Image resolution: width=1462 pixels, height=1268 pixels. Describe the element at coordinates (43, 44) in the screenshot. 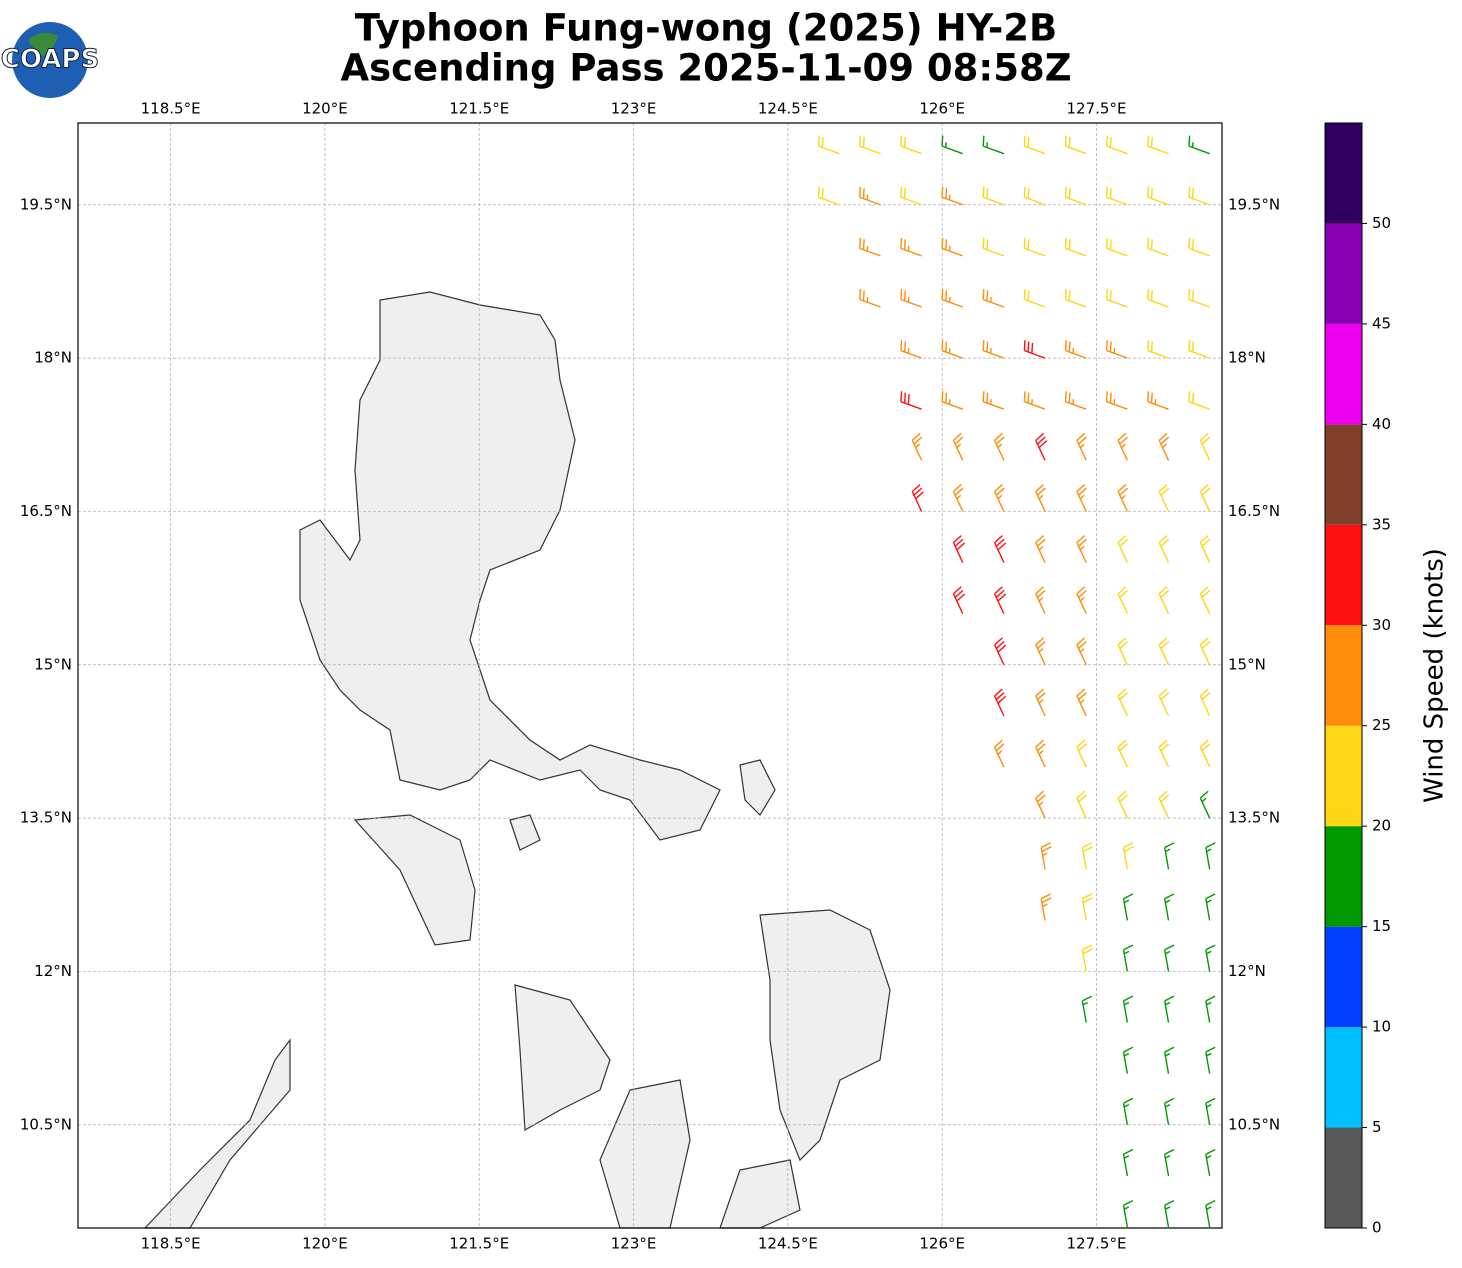

I see `logo-land` at that location.